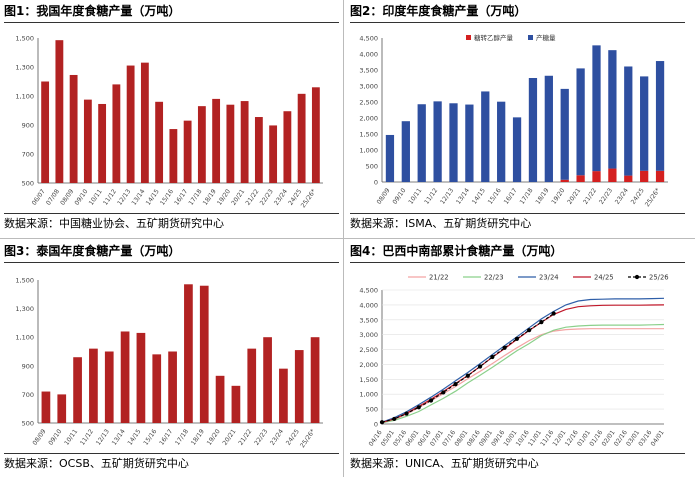 The width and height of the screenshot is (695, 477). I want to click on x-tick-label: 12/13, so click(103, 437).